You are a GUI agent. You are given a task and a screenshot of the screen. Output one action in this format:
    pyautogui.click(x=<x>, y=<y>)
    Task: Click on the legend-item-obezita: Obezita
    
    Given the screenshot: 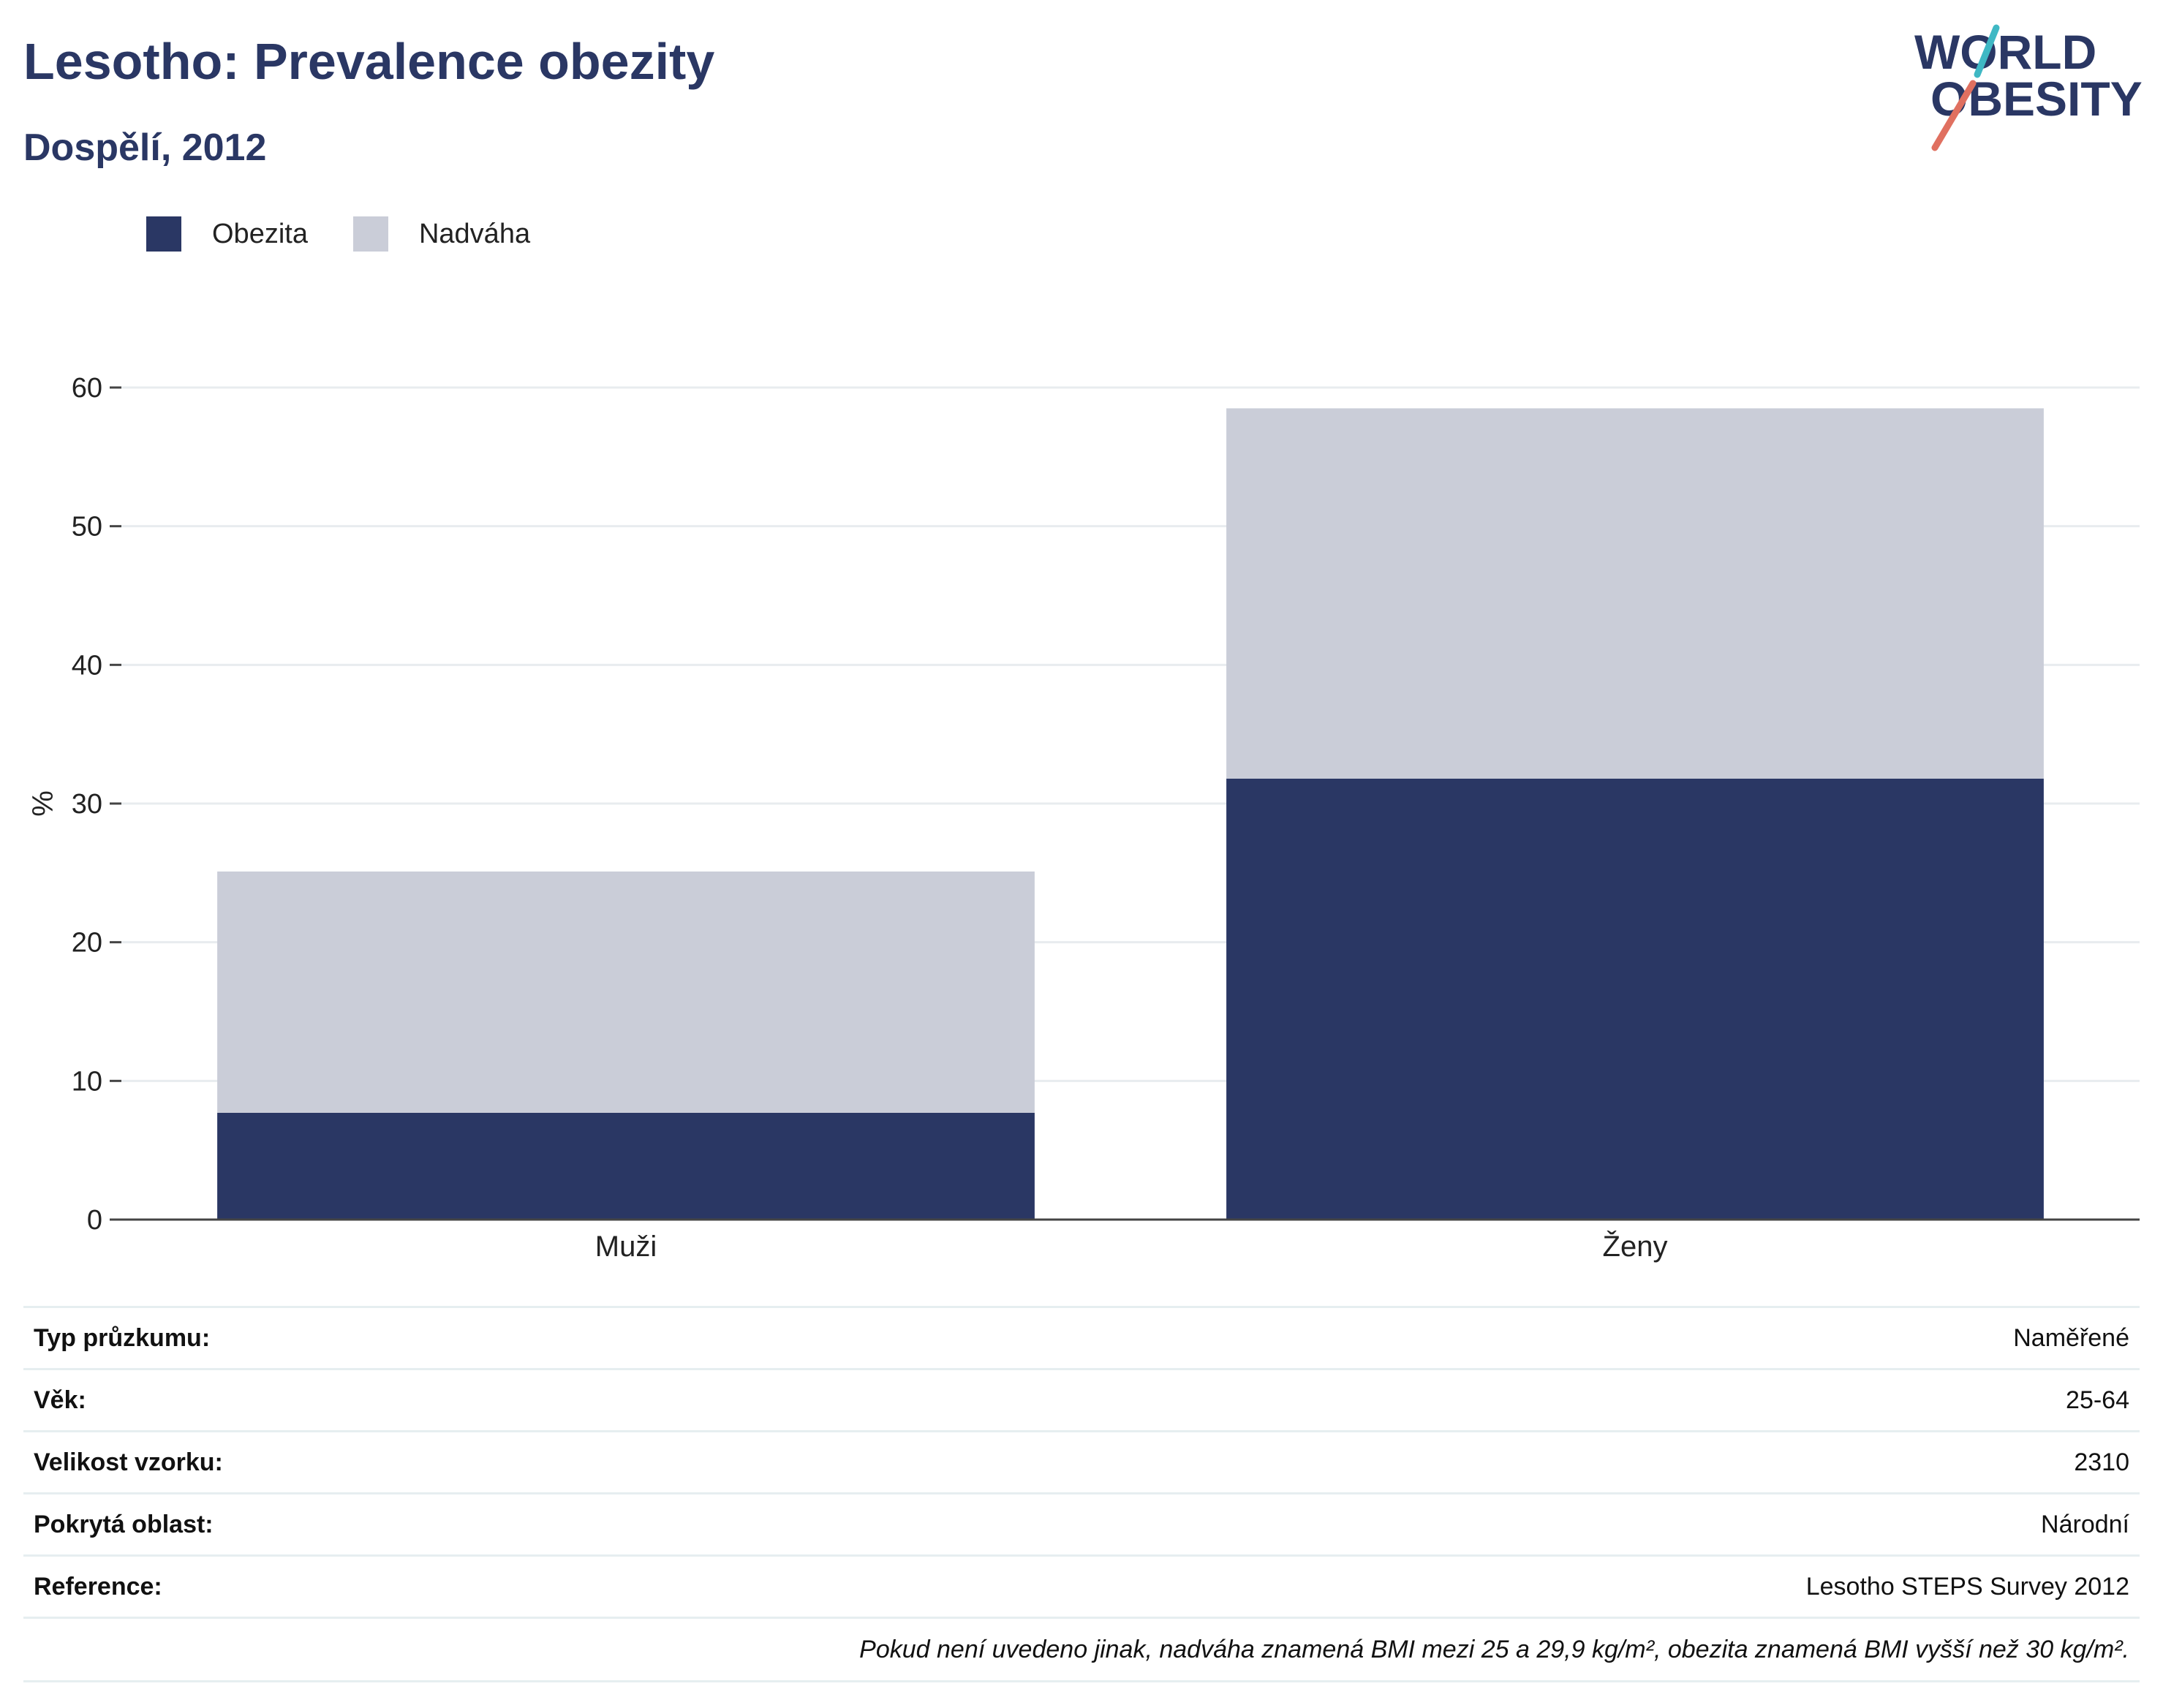 What is the action you would take?
    pyautogui.click(x=227, y=234)
    